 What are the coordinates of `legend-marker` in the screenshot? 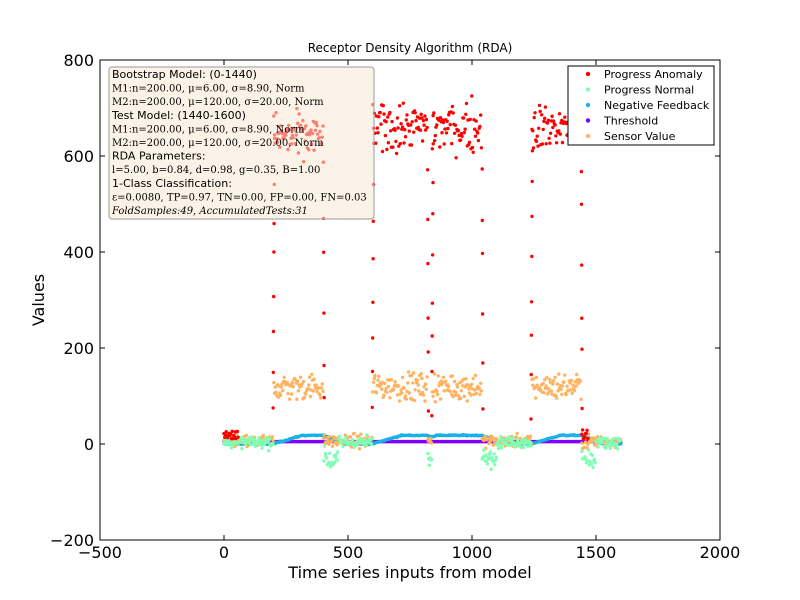 It's located at (588, 120).